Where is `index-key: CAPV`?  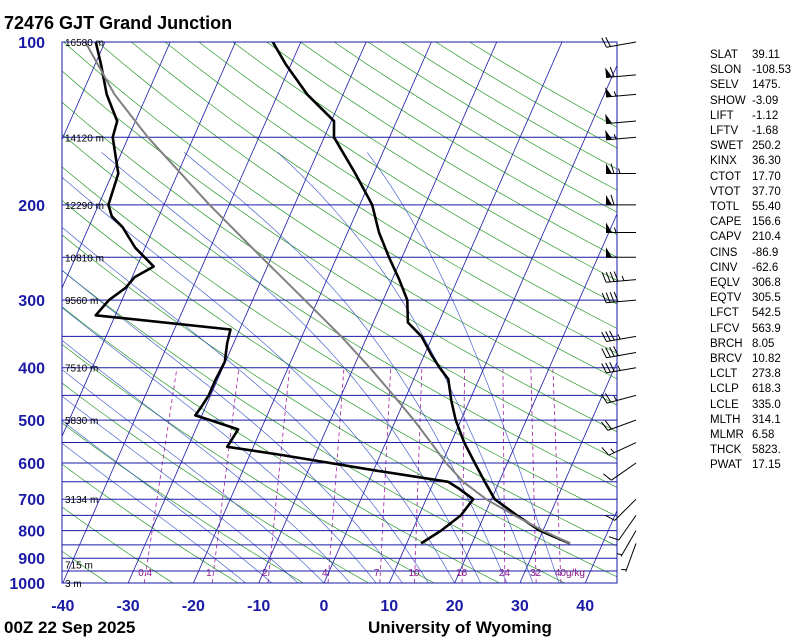 index-key: CAPV is located at coordinates (726, 237).